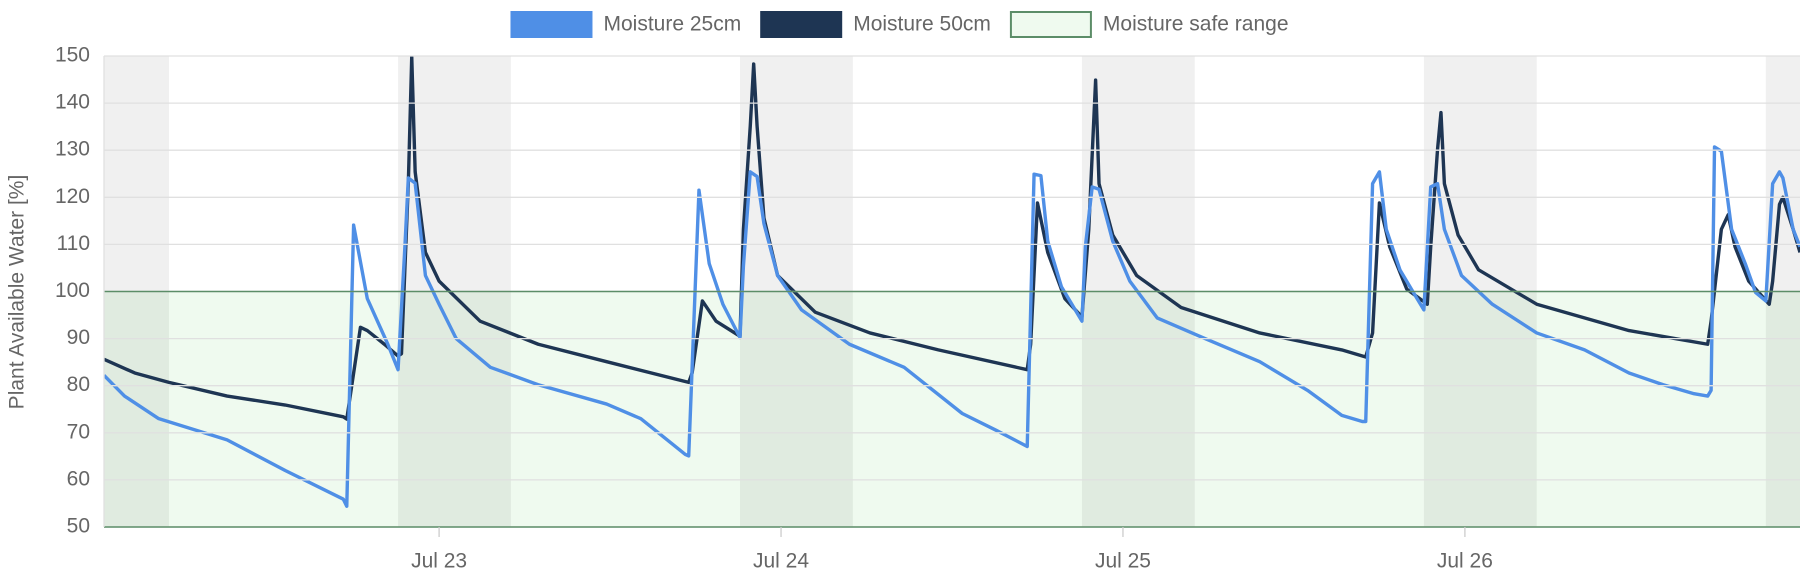 The height and width of the screenshot is (576, 1800). What do you see at coordinates (78, 337) in the screenshot?
I see `y-tick-label: 90` at bounding box center [78, 337].